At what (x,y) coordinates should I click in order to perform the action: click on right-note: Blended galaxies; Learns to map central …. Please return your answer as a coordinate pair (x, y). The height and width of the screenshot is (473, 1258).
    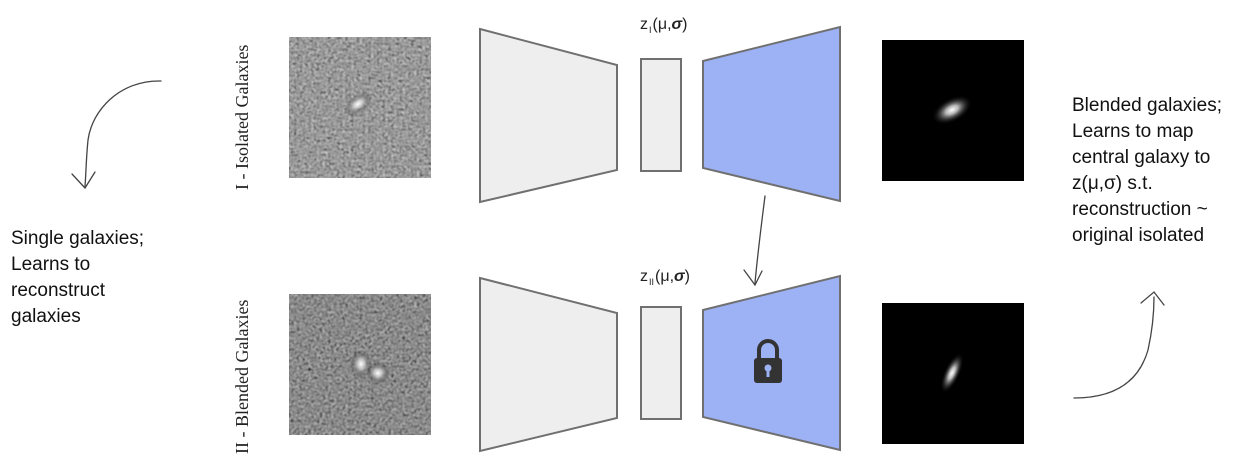
    Looking at the image, I should click on (1147, 170).